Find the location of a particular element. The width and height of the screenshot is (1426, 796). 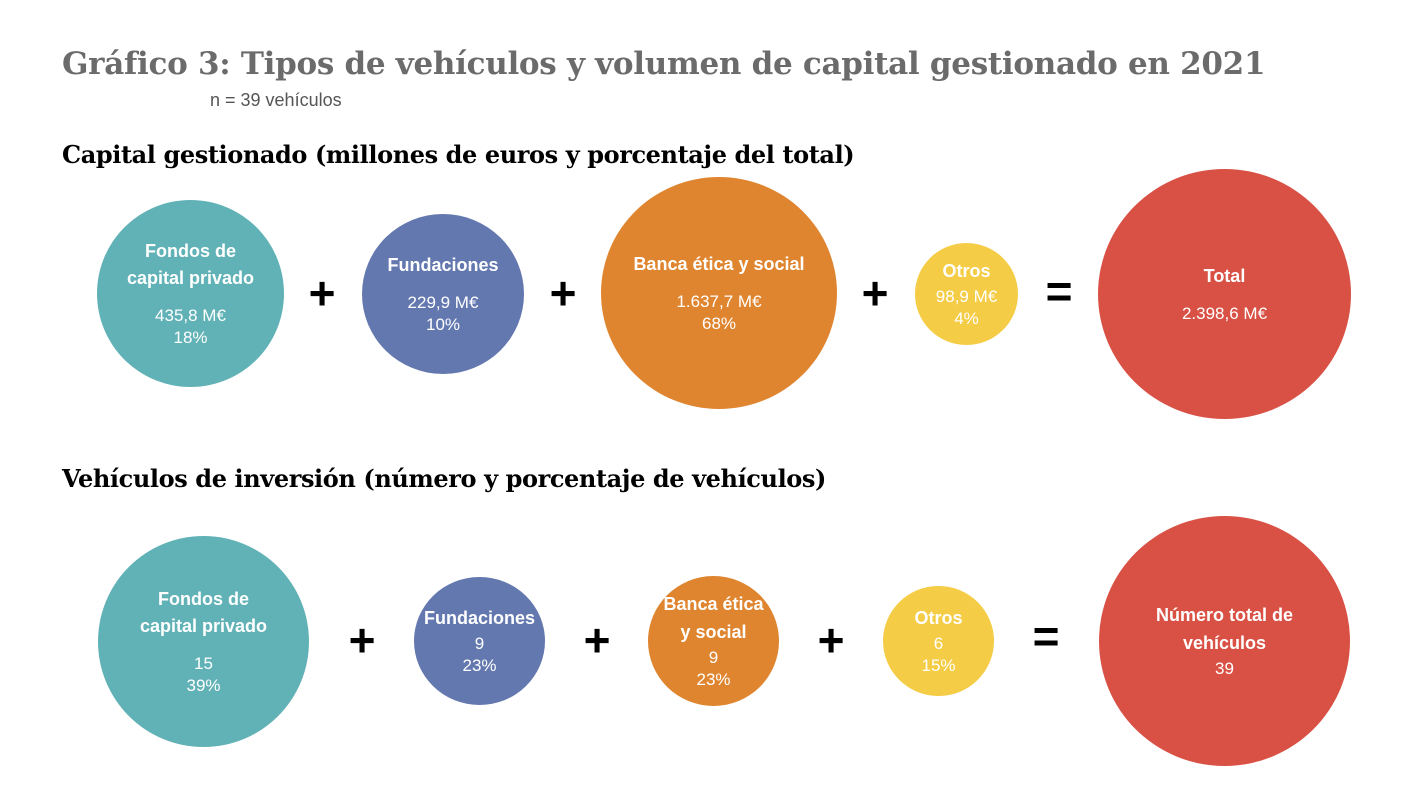

capital-bubble-fundaciones: Fundaciones 229,9 M€ 10% is located at coordinates (443, 294).